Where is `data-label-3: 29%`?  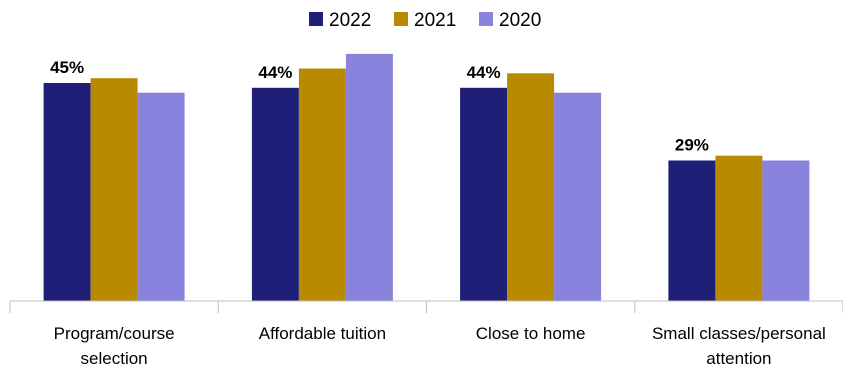
data-label-3: 29% is located at coordinates (692, 145).